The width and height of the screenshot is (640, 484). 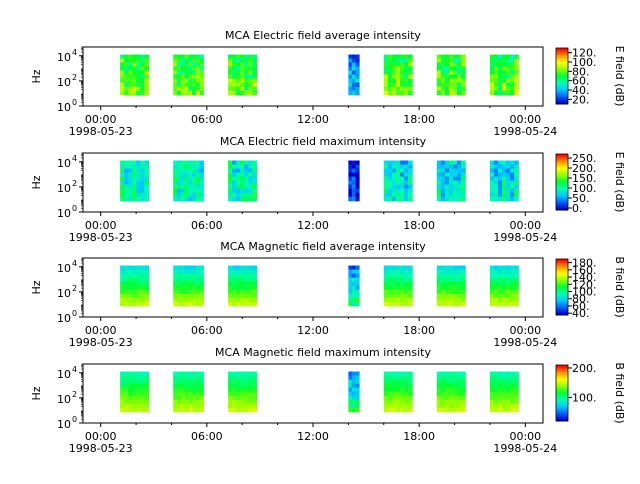 I want to click on x-tick-label: 00:00, so click(x=525, y=225).